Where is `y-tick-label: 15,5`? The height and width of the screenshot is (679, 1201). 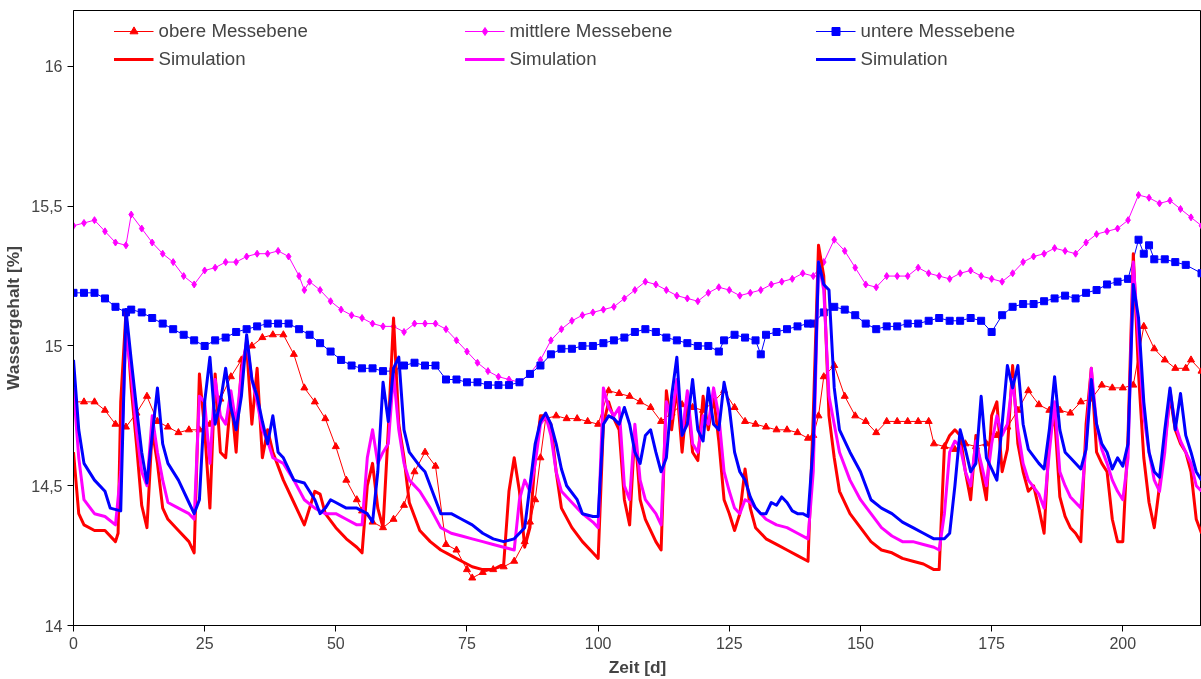
y-tick-label: 15,5 is located at coordinates (47, 207).